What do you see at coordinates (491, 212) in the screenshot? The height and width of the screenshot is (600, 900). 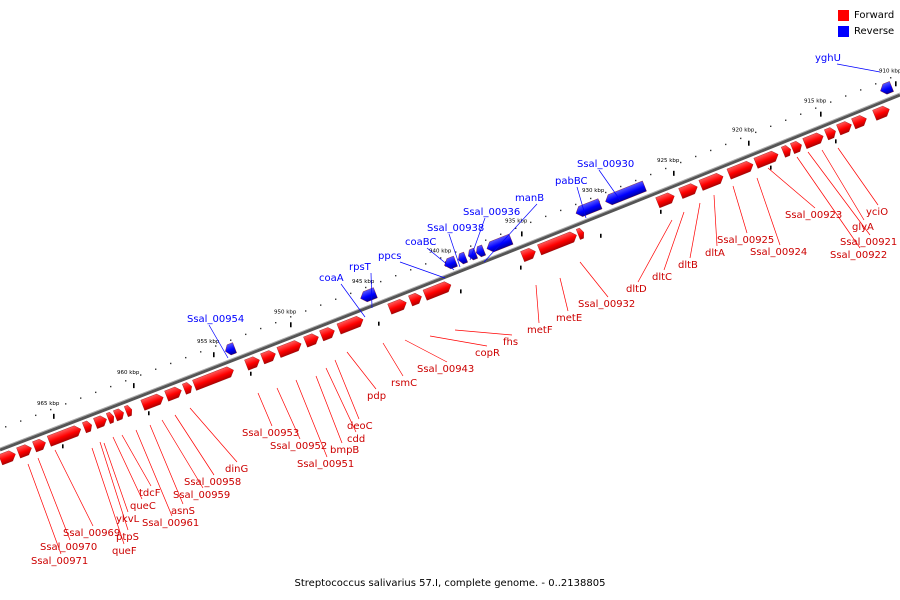 I see `reverse-gene-label: Ssal_00936` at bounding box center [491, 212].